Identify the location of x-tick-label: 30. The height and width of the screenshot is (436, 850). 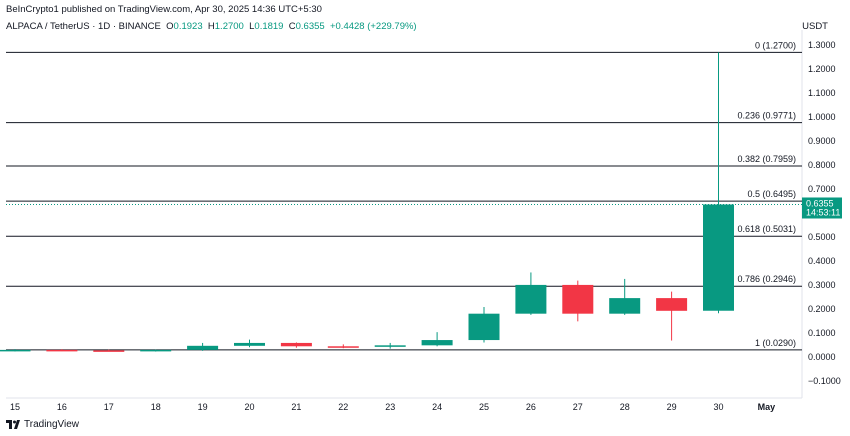
(718, 407).